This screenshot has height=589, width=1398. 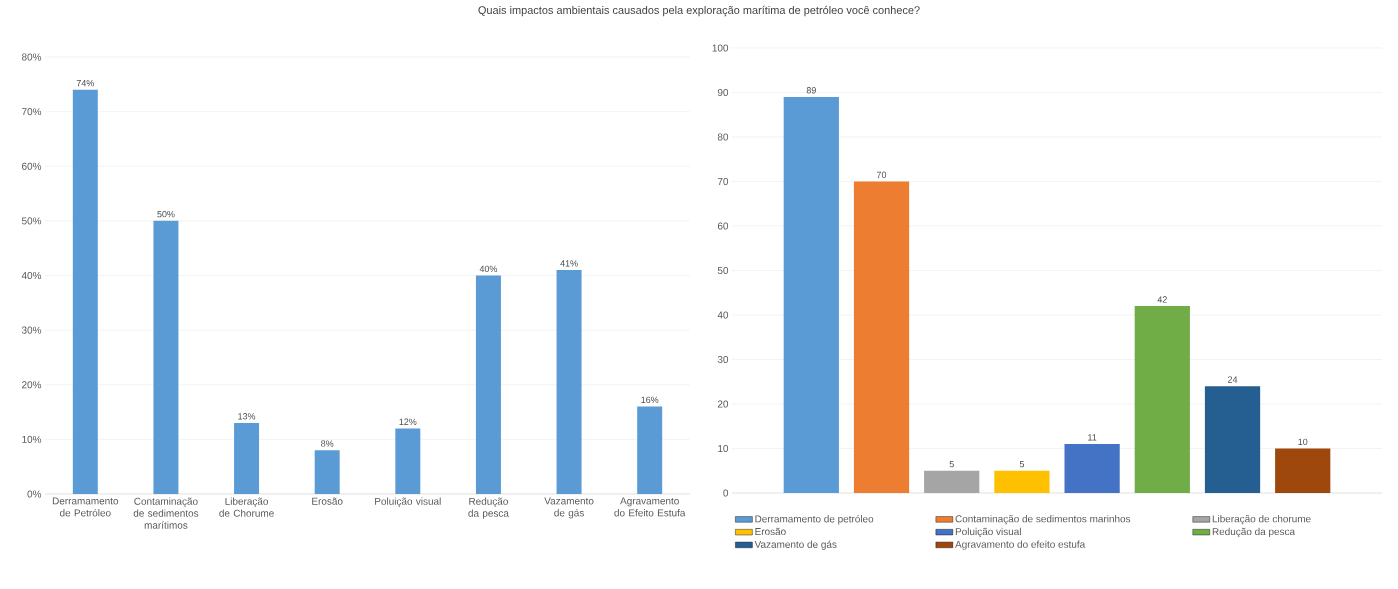 I want to click on y-tick-label: 30%, so click(x=31, y=330).